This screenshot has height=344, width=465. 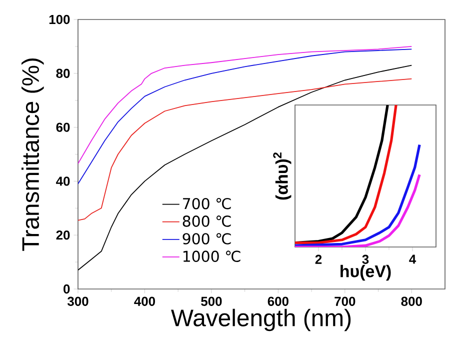 I want to click on y-tick-label: 100, so click(x=59, y=19).